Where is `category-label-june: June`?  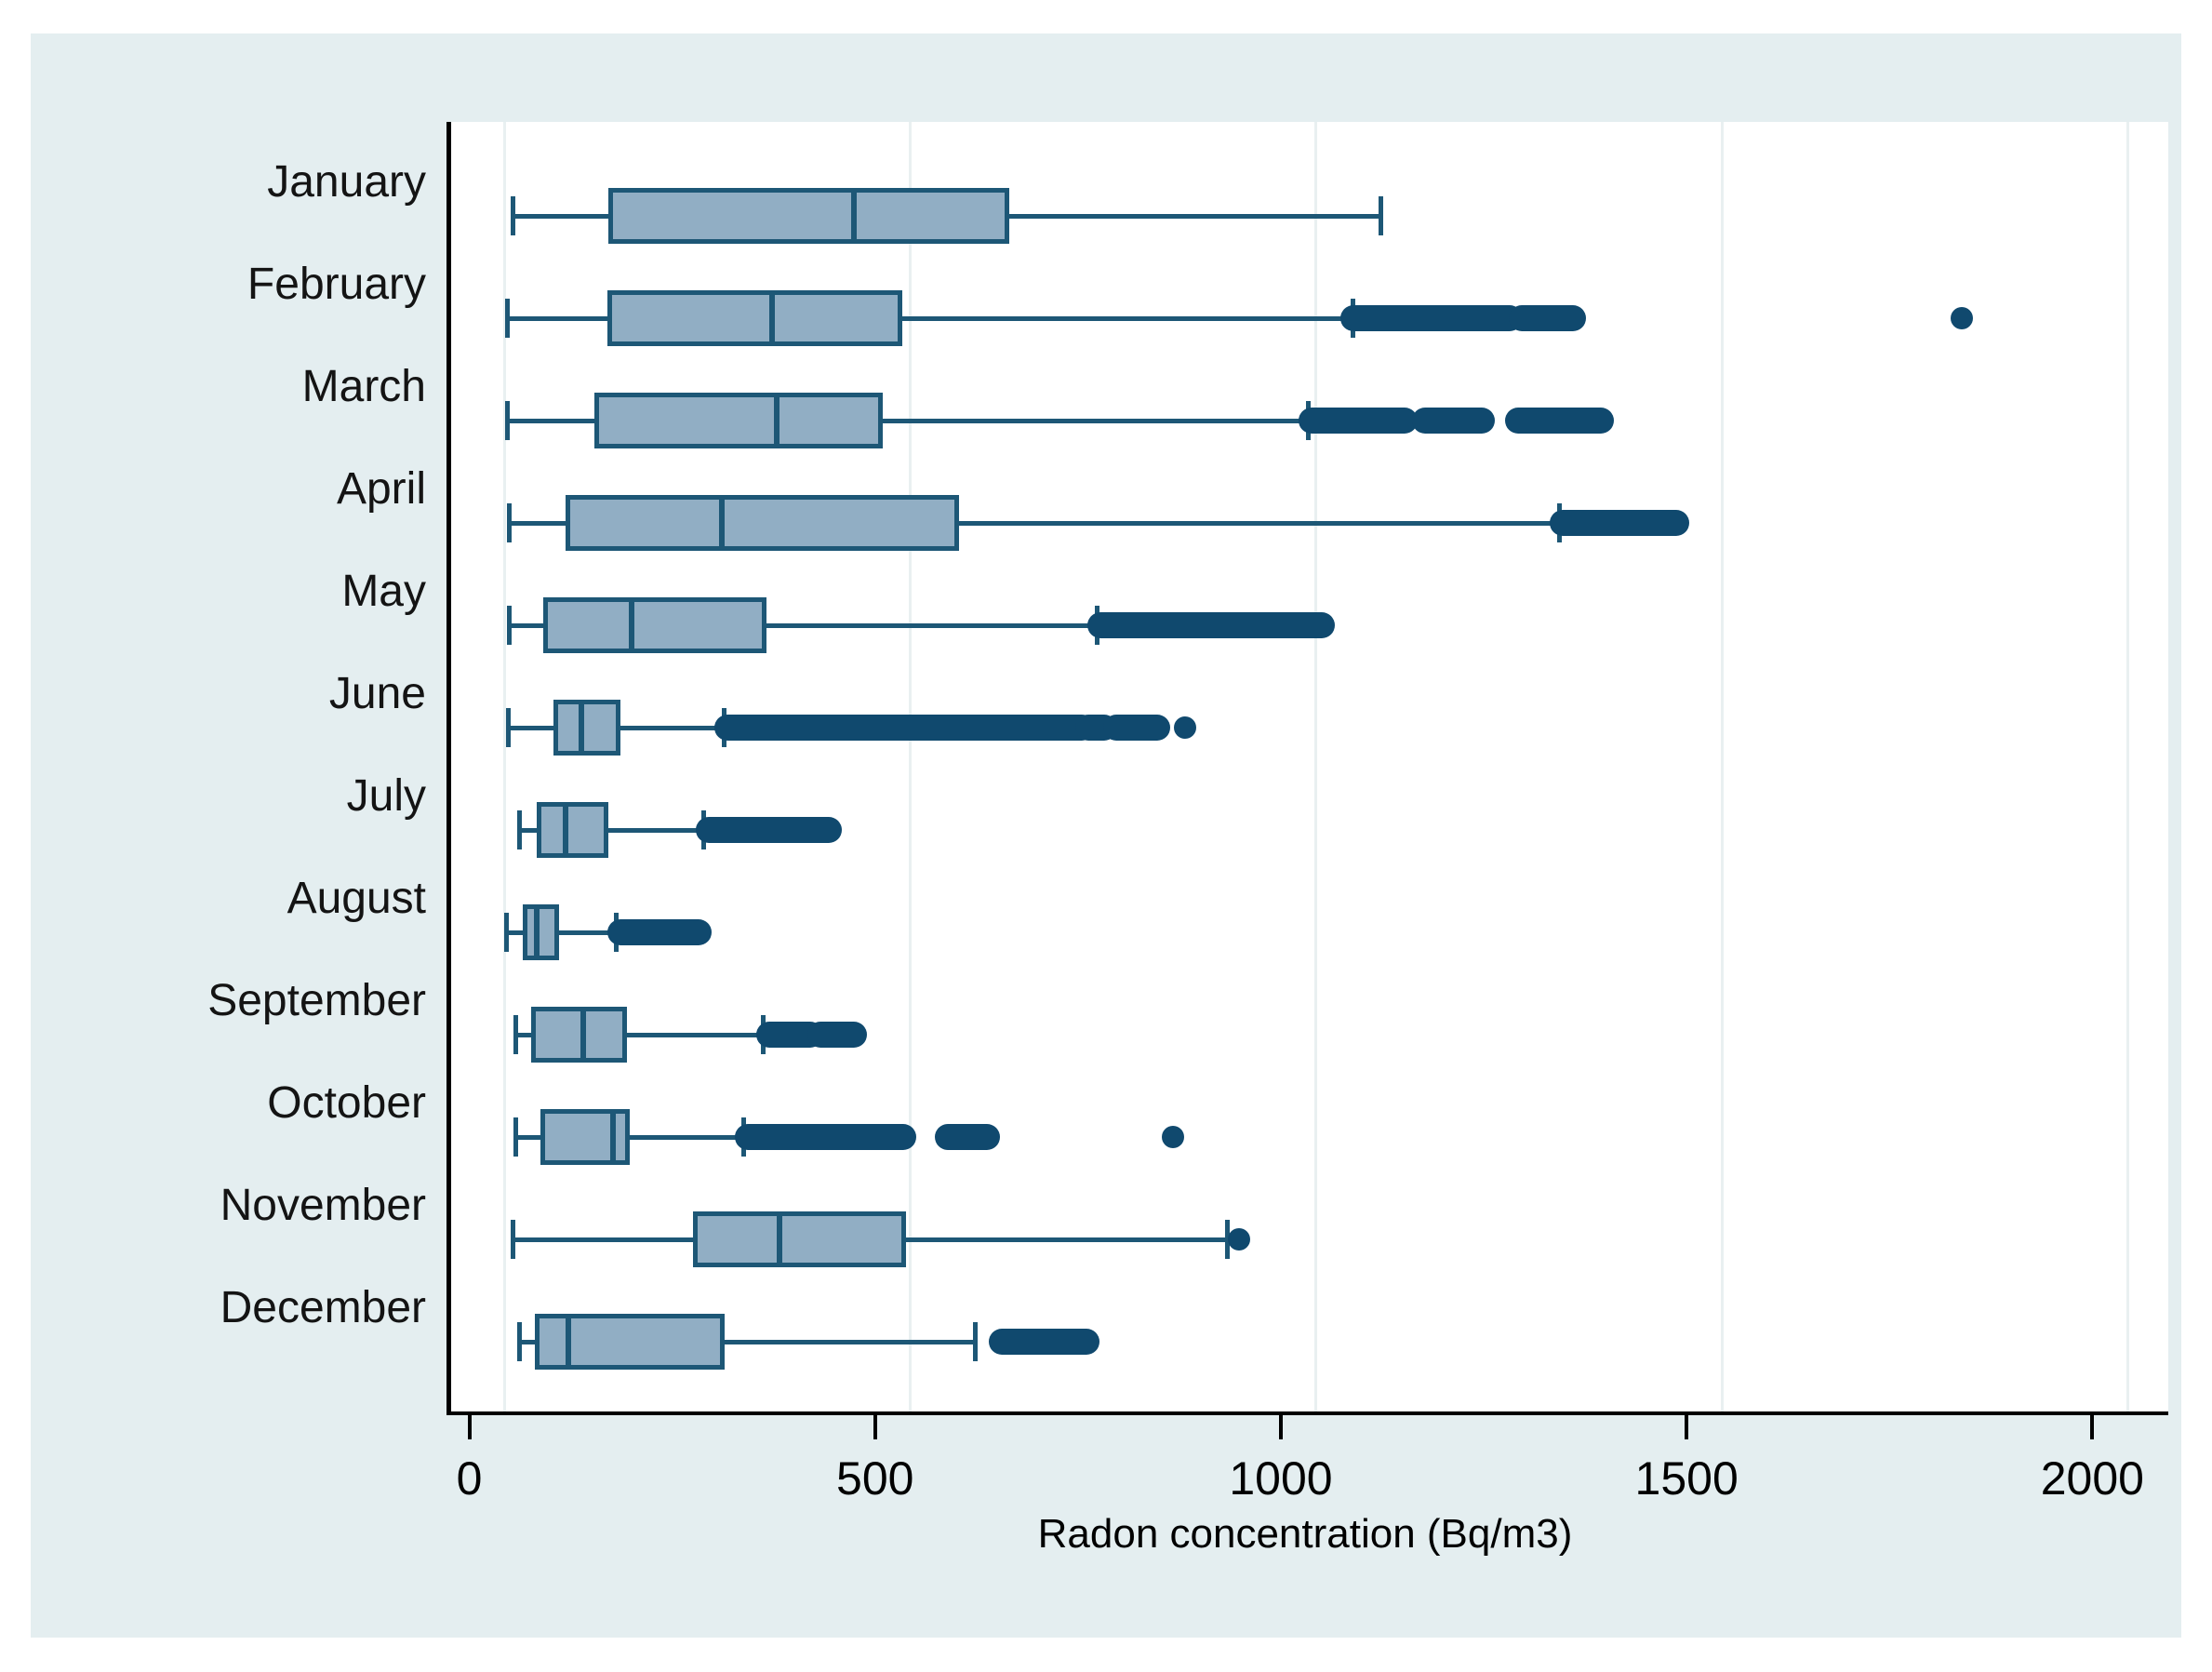 category-label-june: June is located at coordinates (377, 693).